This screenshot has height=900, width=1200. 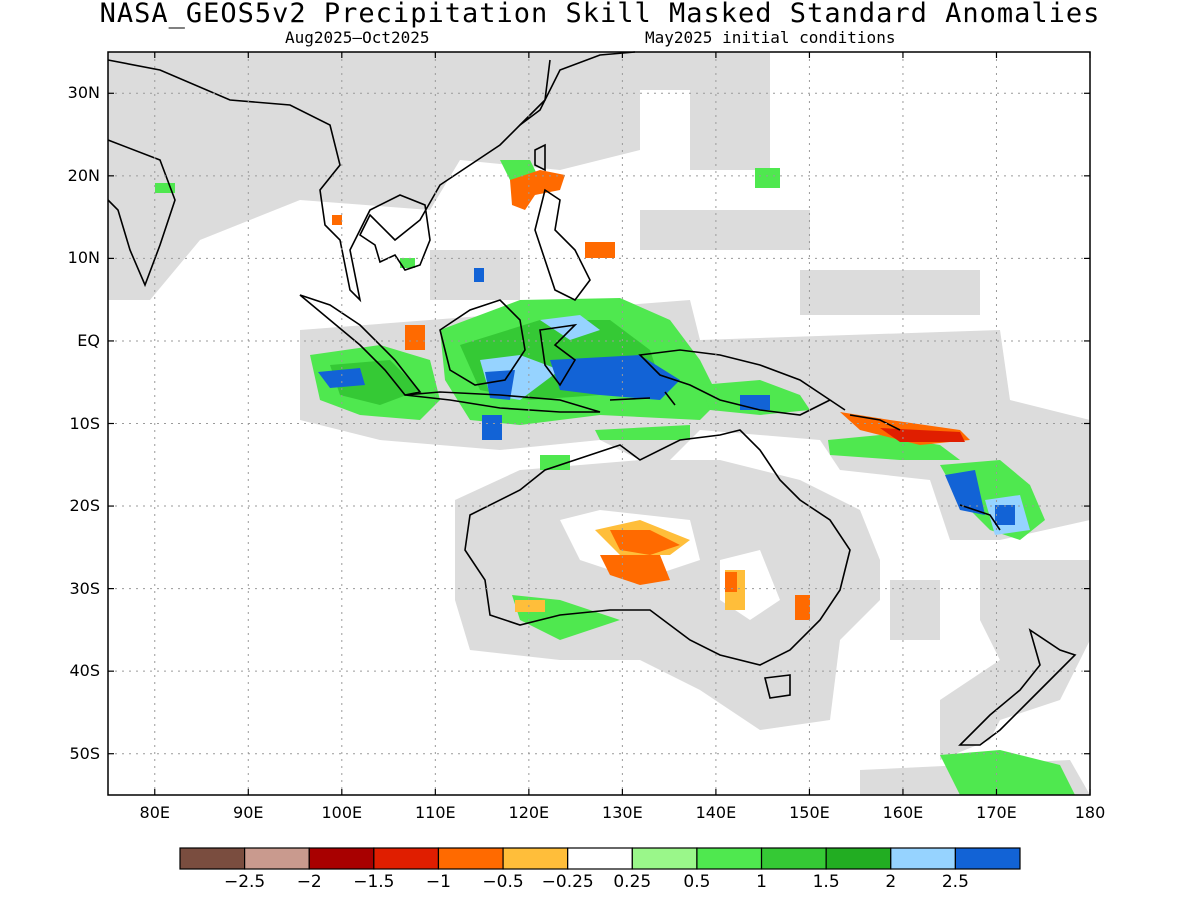 What do you see at coordinates (777, 686) in the screenshot?
I see `coastline-tasmania` at bounding box center [777, 686].